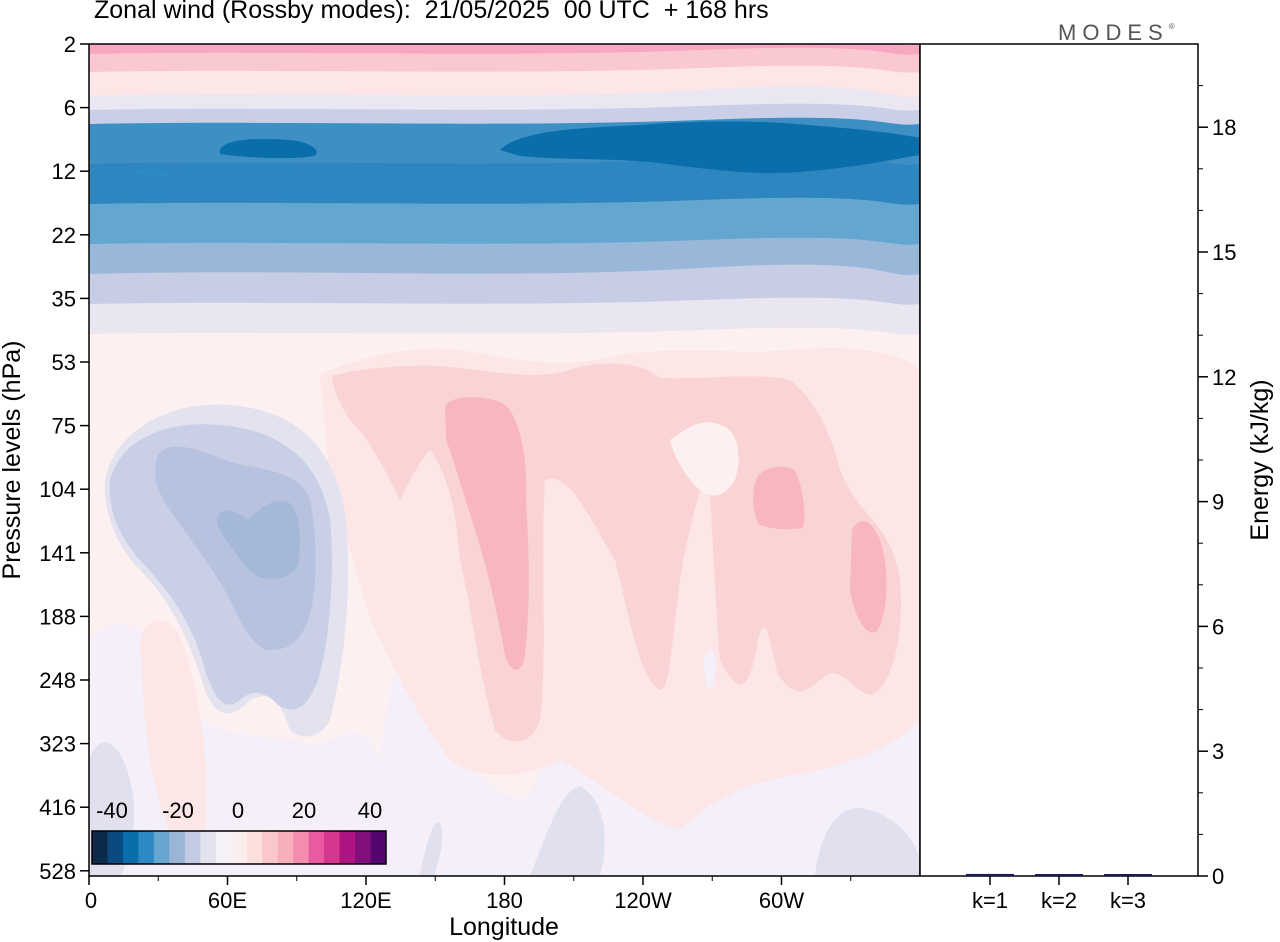 This screenshot has width=1280, height=942. Describe the element at coordinates (64, 171) in the screenshot. I see `pressure-tick-label: 12` at that location.